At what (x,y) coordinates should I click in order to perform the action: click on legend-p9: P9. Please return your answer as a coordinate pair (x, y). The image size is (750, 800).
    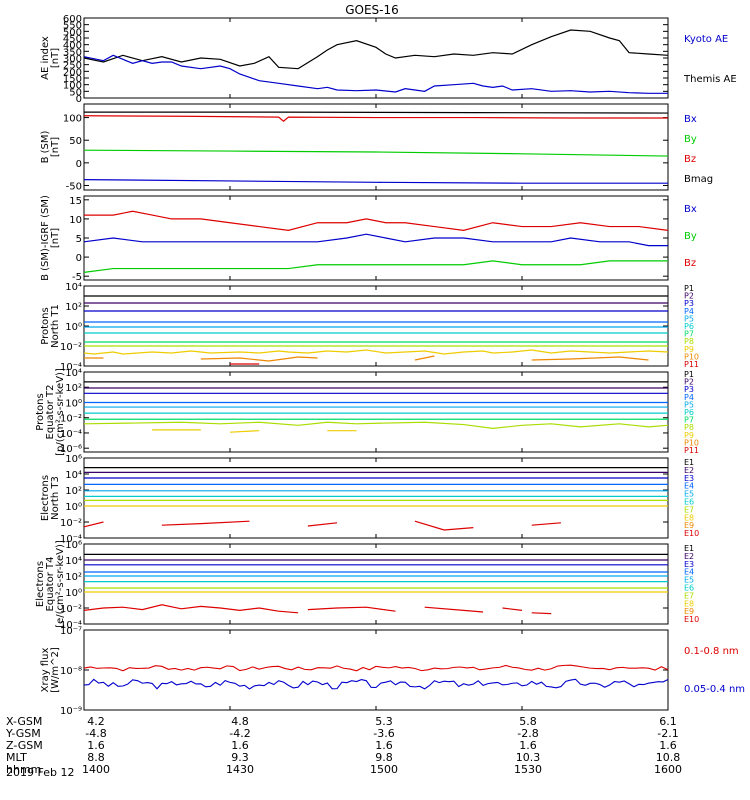
    Looking at the image, I should click on (689, 349).